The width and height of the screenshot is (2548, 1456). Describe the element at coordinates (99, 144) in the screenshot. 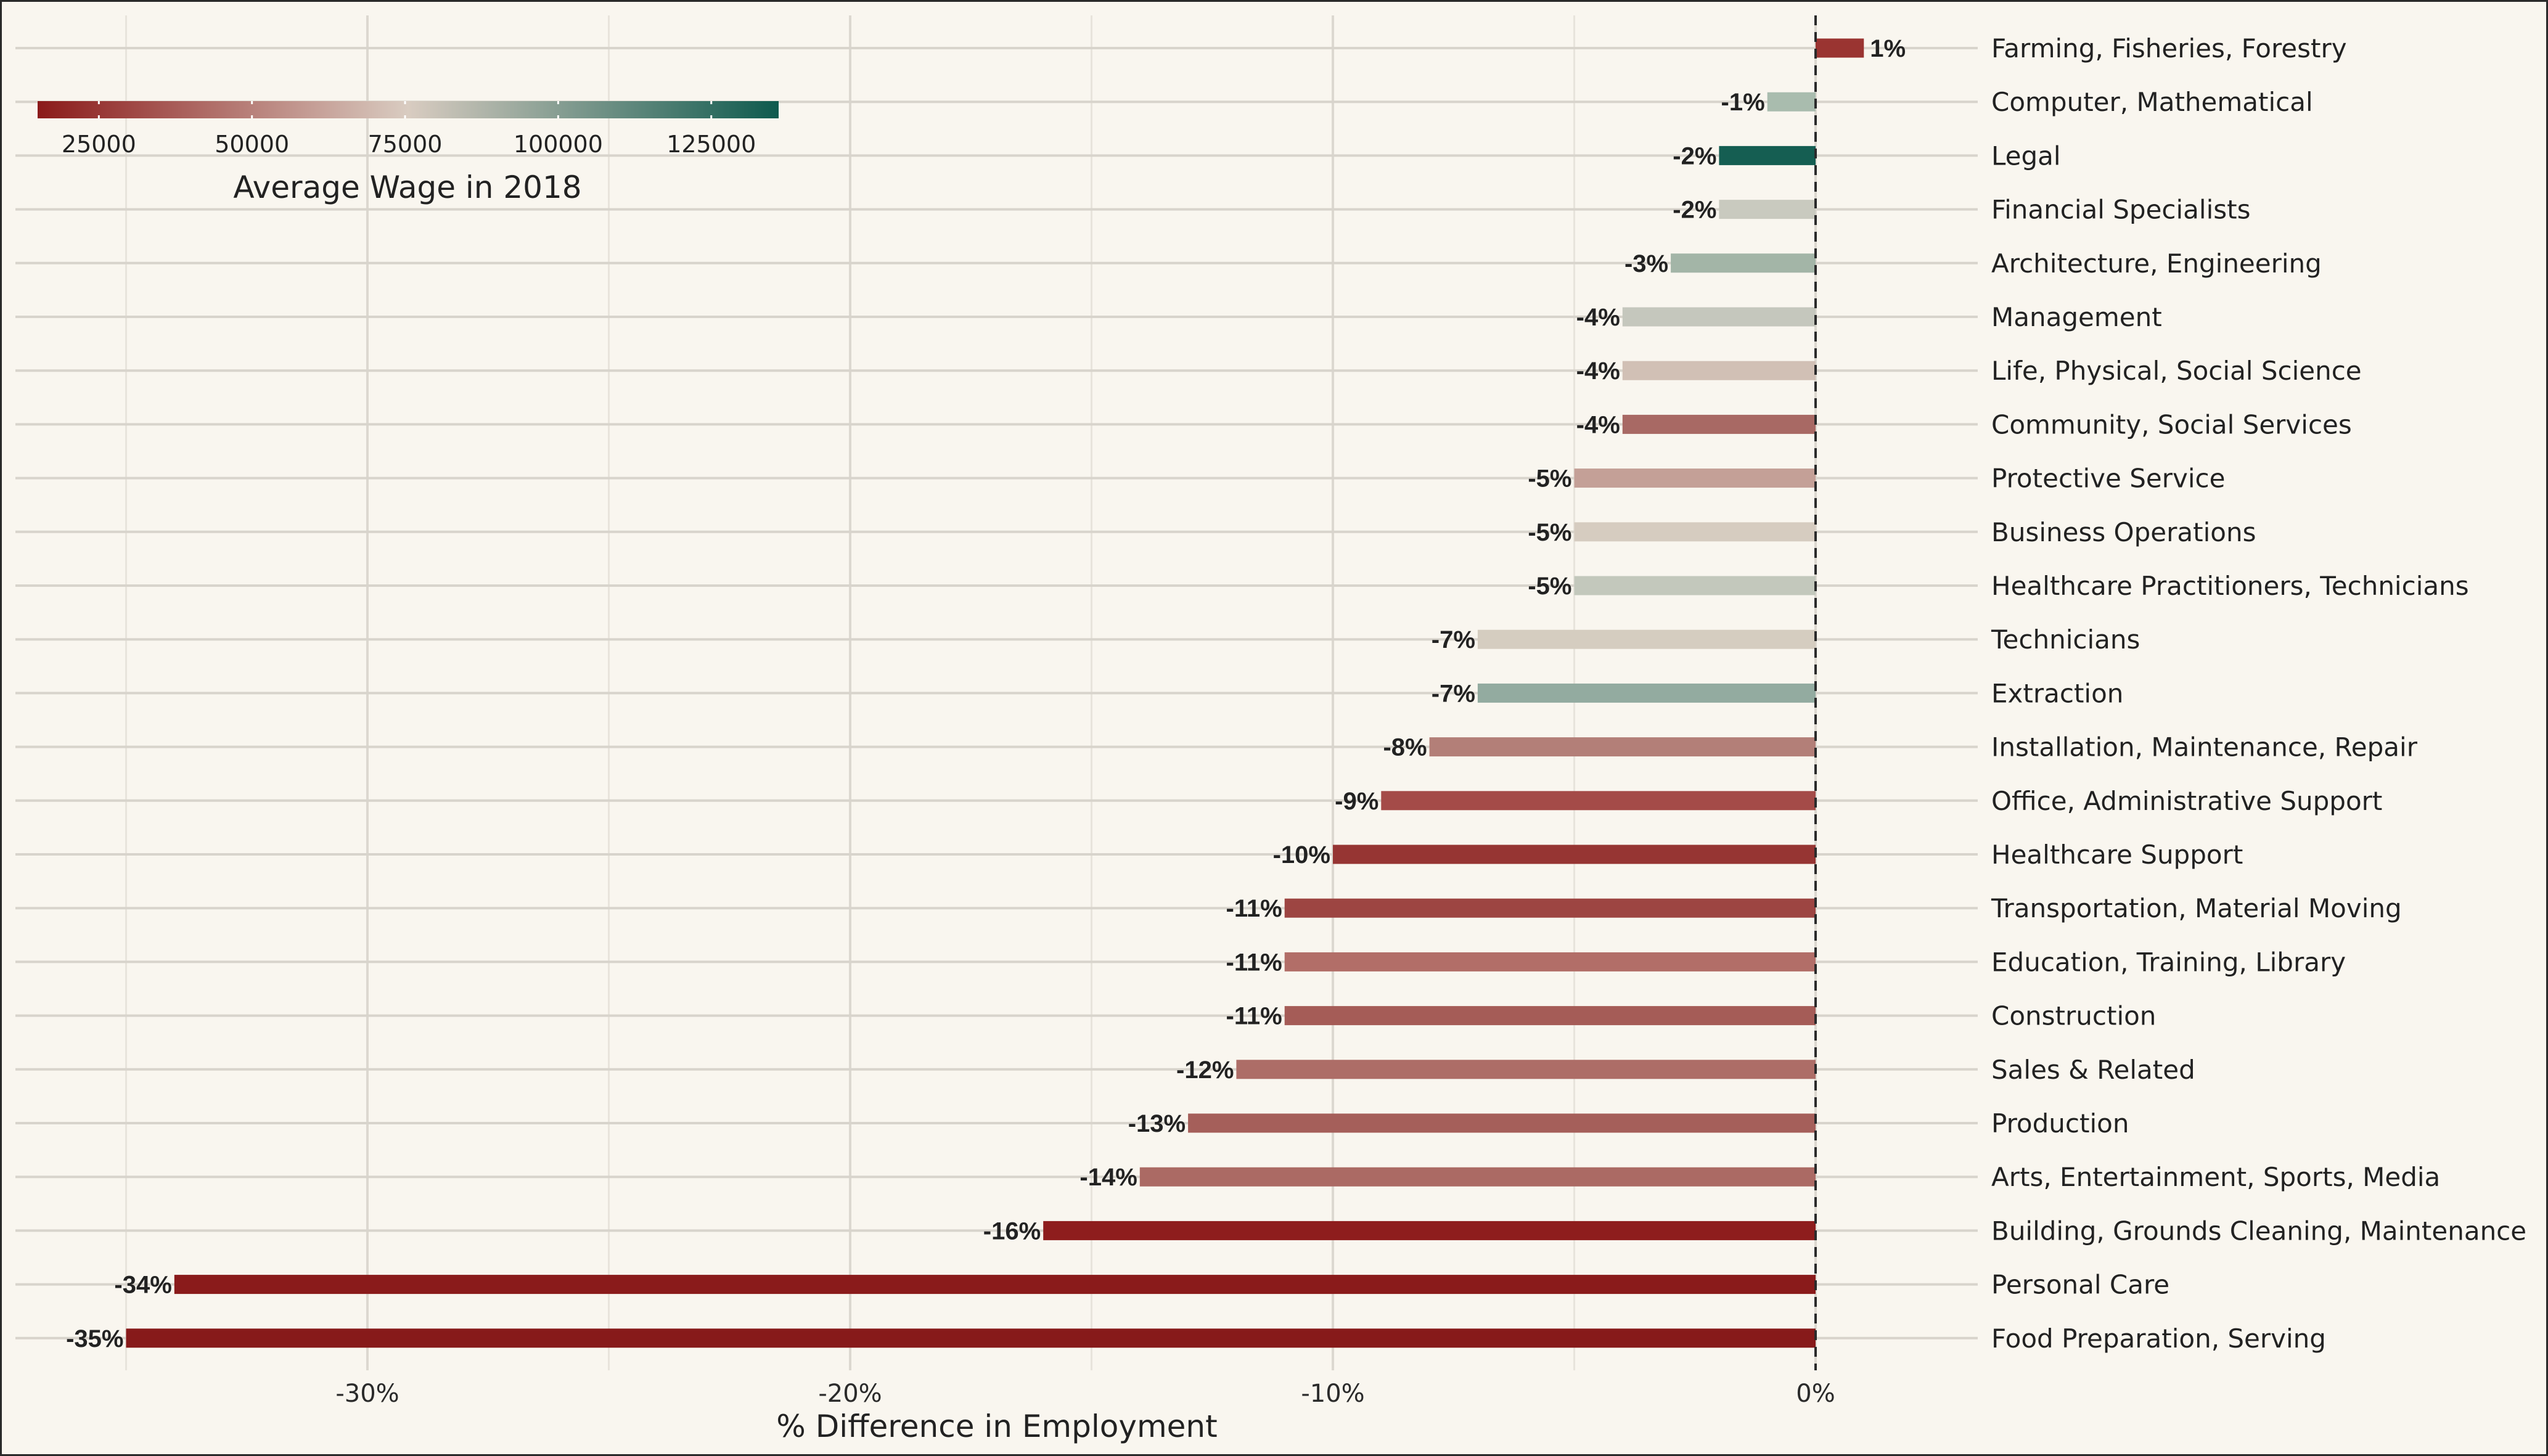

I see `legend-tick-label: 25000` at that location.